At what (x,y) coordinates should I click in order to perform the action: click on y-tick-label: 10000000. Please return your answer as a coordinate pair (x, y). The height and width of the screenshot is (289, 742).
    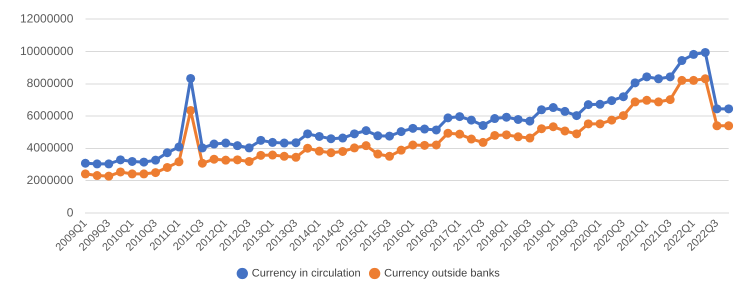
    Looking at the image, I should click on (47, 51).